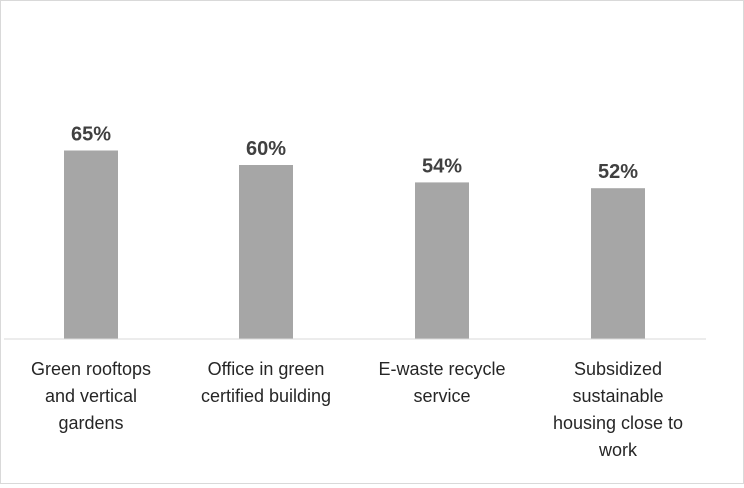 The height and width of the screenshot is (488, 744). Describe the element at coordinates (618, 369) in the screenshot. I see `category-label-line: Subsidized` at that location.